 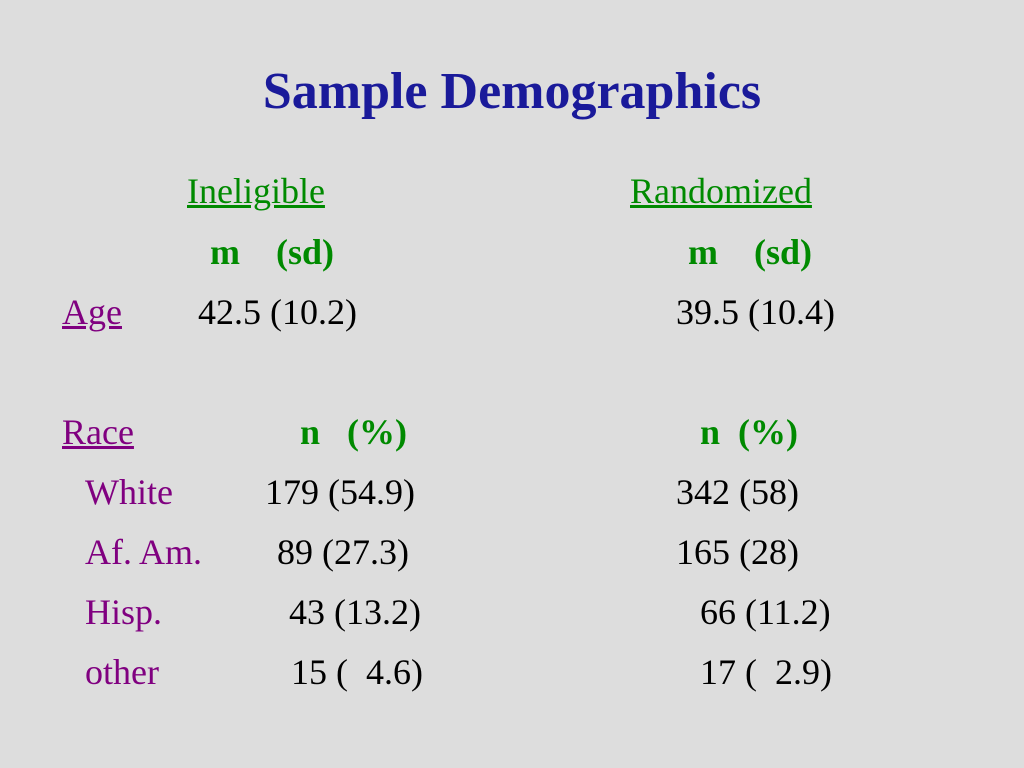 I want to click on row-label: Hisp., so click(x=124, y=612).